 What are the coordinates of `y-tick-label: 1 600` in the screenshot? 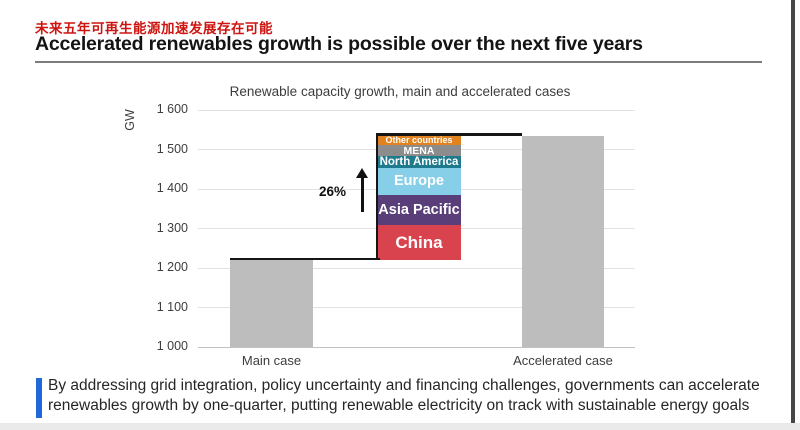 It's located at (172, 109).